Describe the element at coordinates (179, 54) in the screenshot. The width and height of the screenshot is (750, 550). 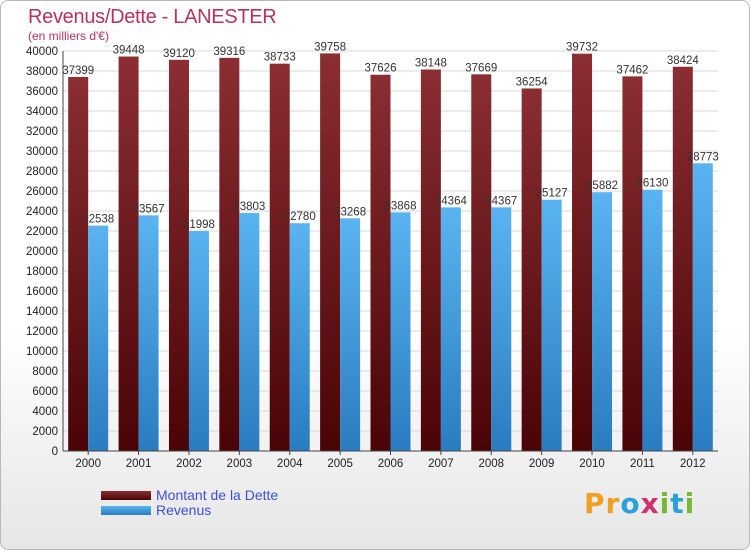
I see `value-label-dette: 39120` at that location.